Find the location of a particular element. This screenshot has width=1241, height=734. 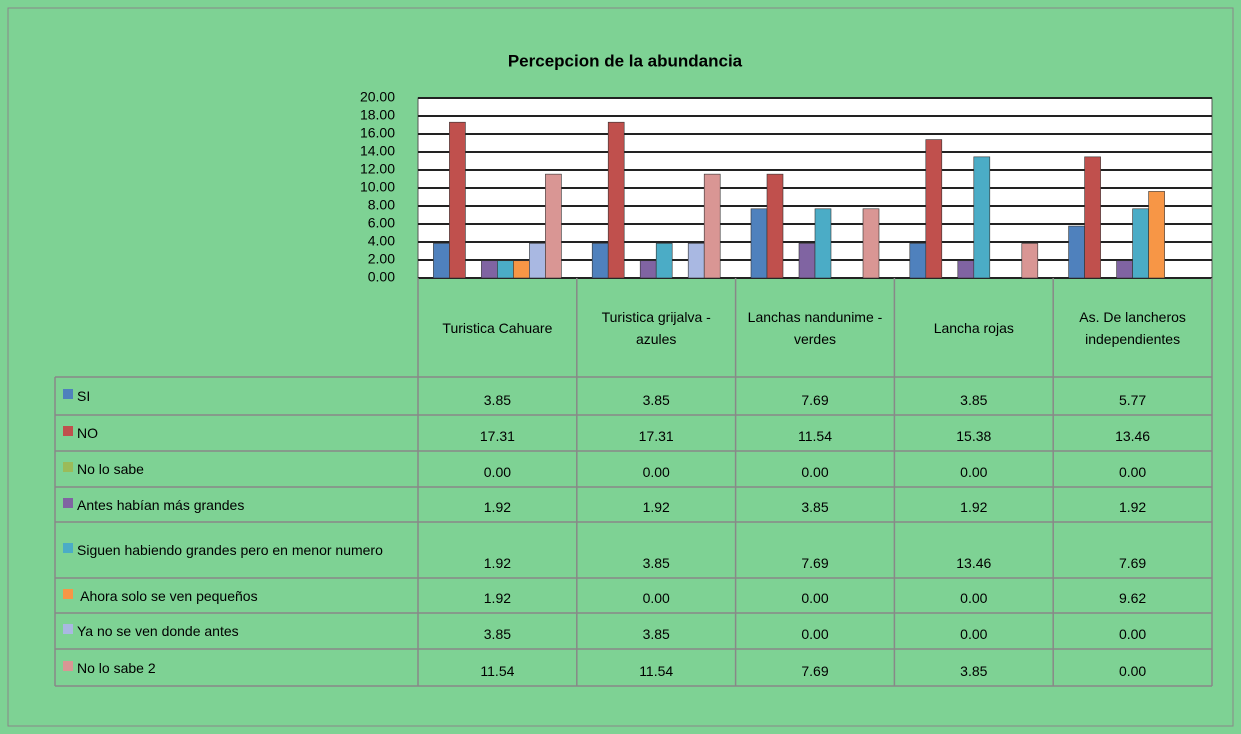

y-tick-label: 0.00 is located at coordinates (381, 277).